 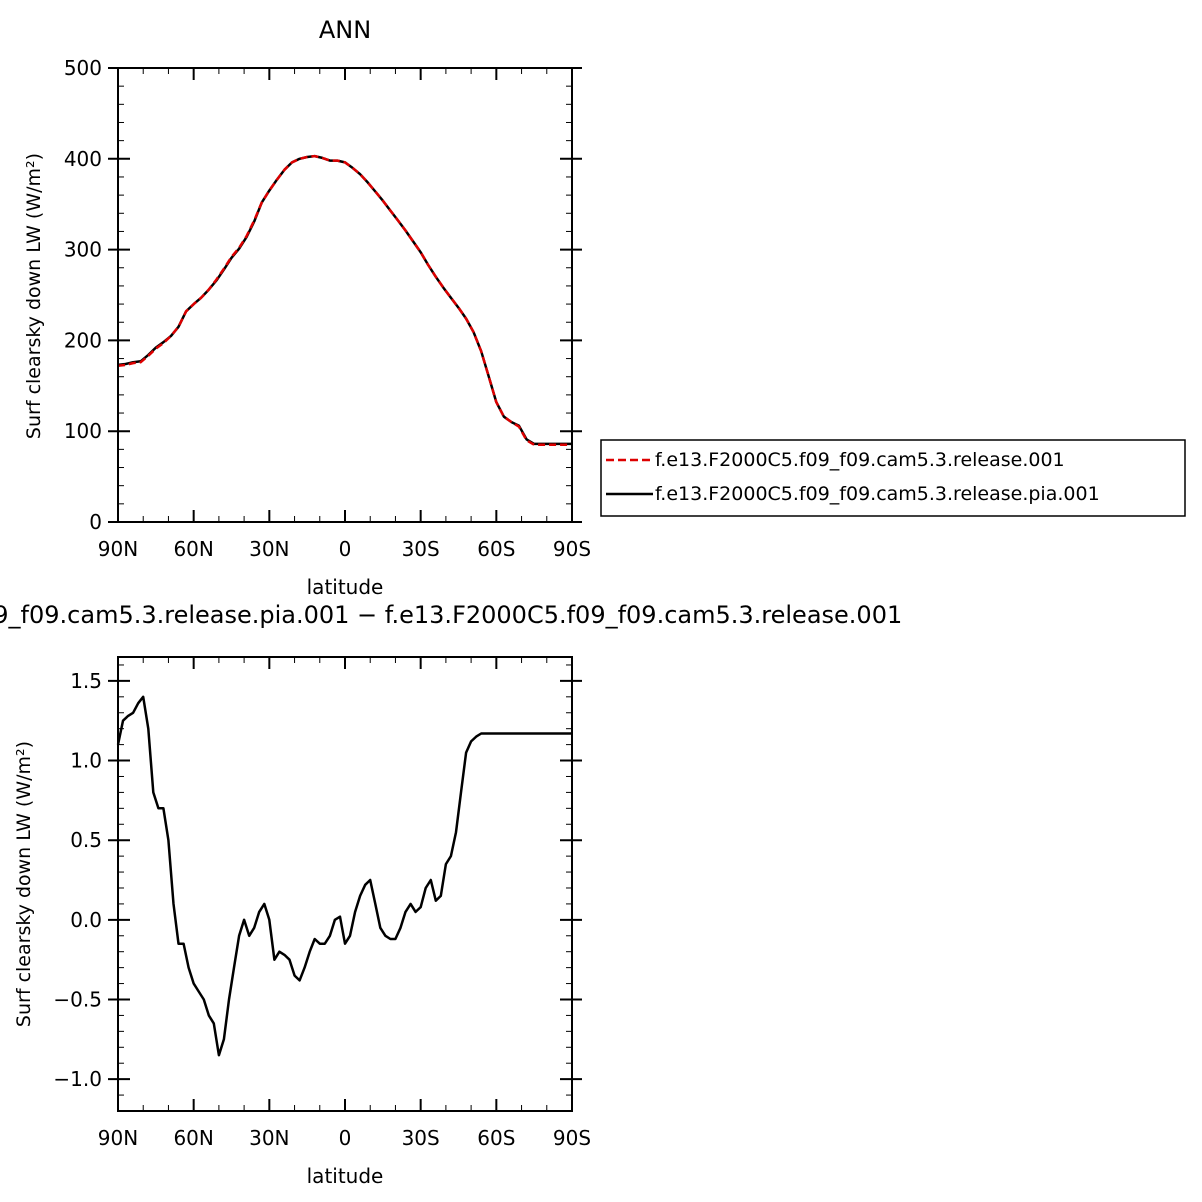 I want to click on top-x-tick-label: 60S, so click(x=496, y=549).